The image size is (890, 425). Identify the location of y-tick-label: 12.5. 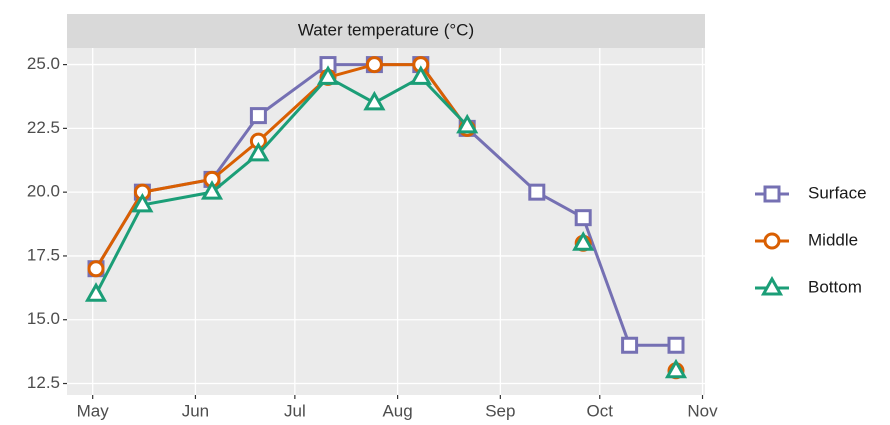
(43, 382).